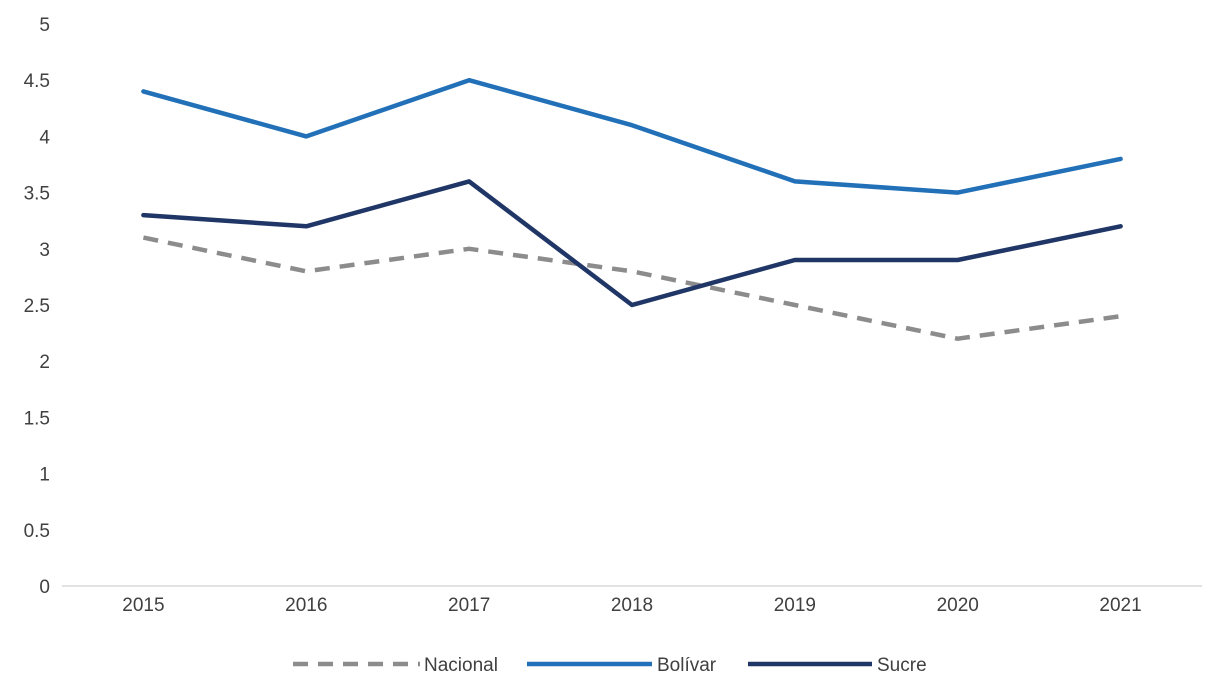 The width and height of the screenshot is (1228, 686). What do you see at coordinates (44, 25) in the screenshot?
I see `y-tick-label: 5` at bounding box center [44, 25].